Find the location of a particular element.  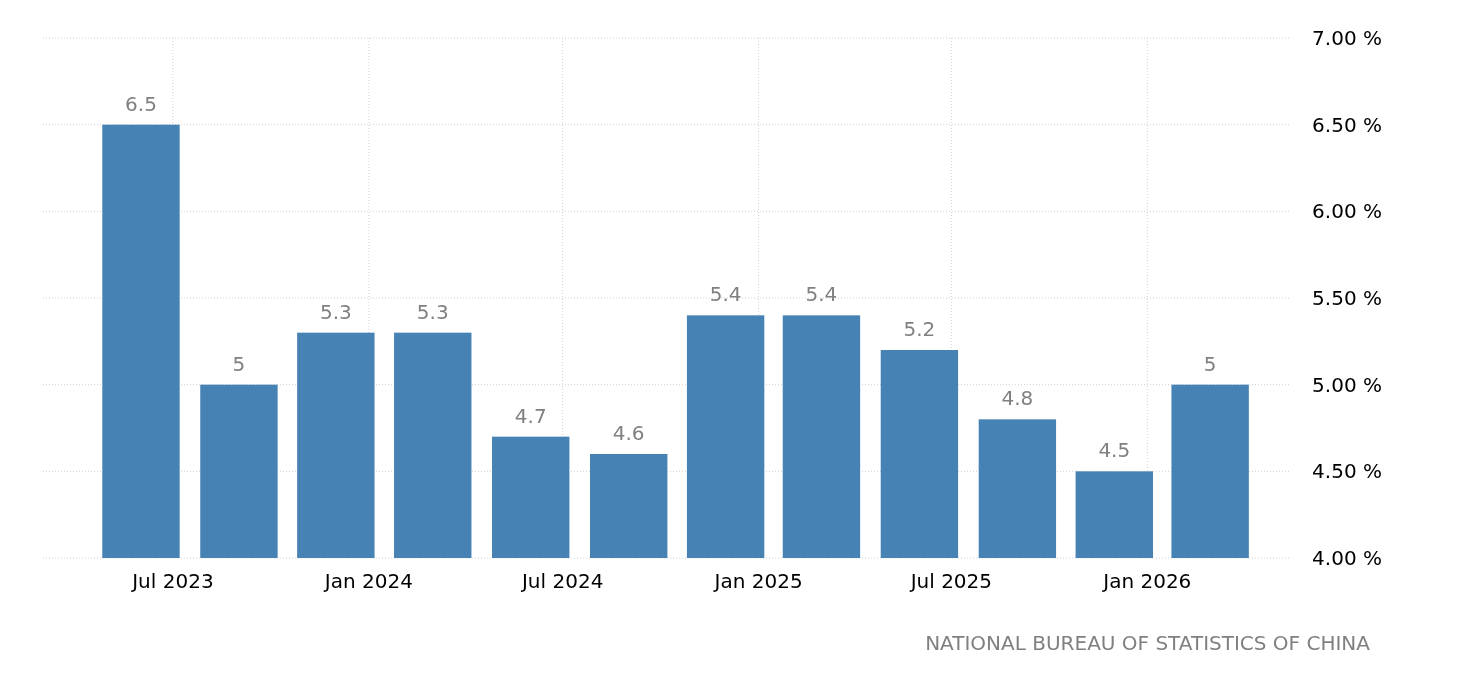

data-label: 6.5 is located at coordinates (141, 103).